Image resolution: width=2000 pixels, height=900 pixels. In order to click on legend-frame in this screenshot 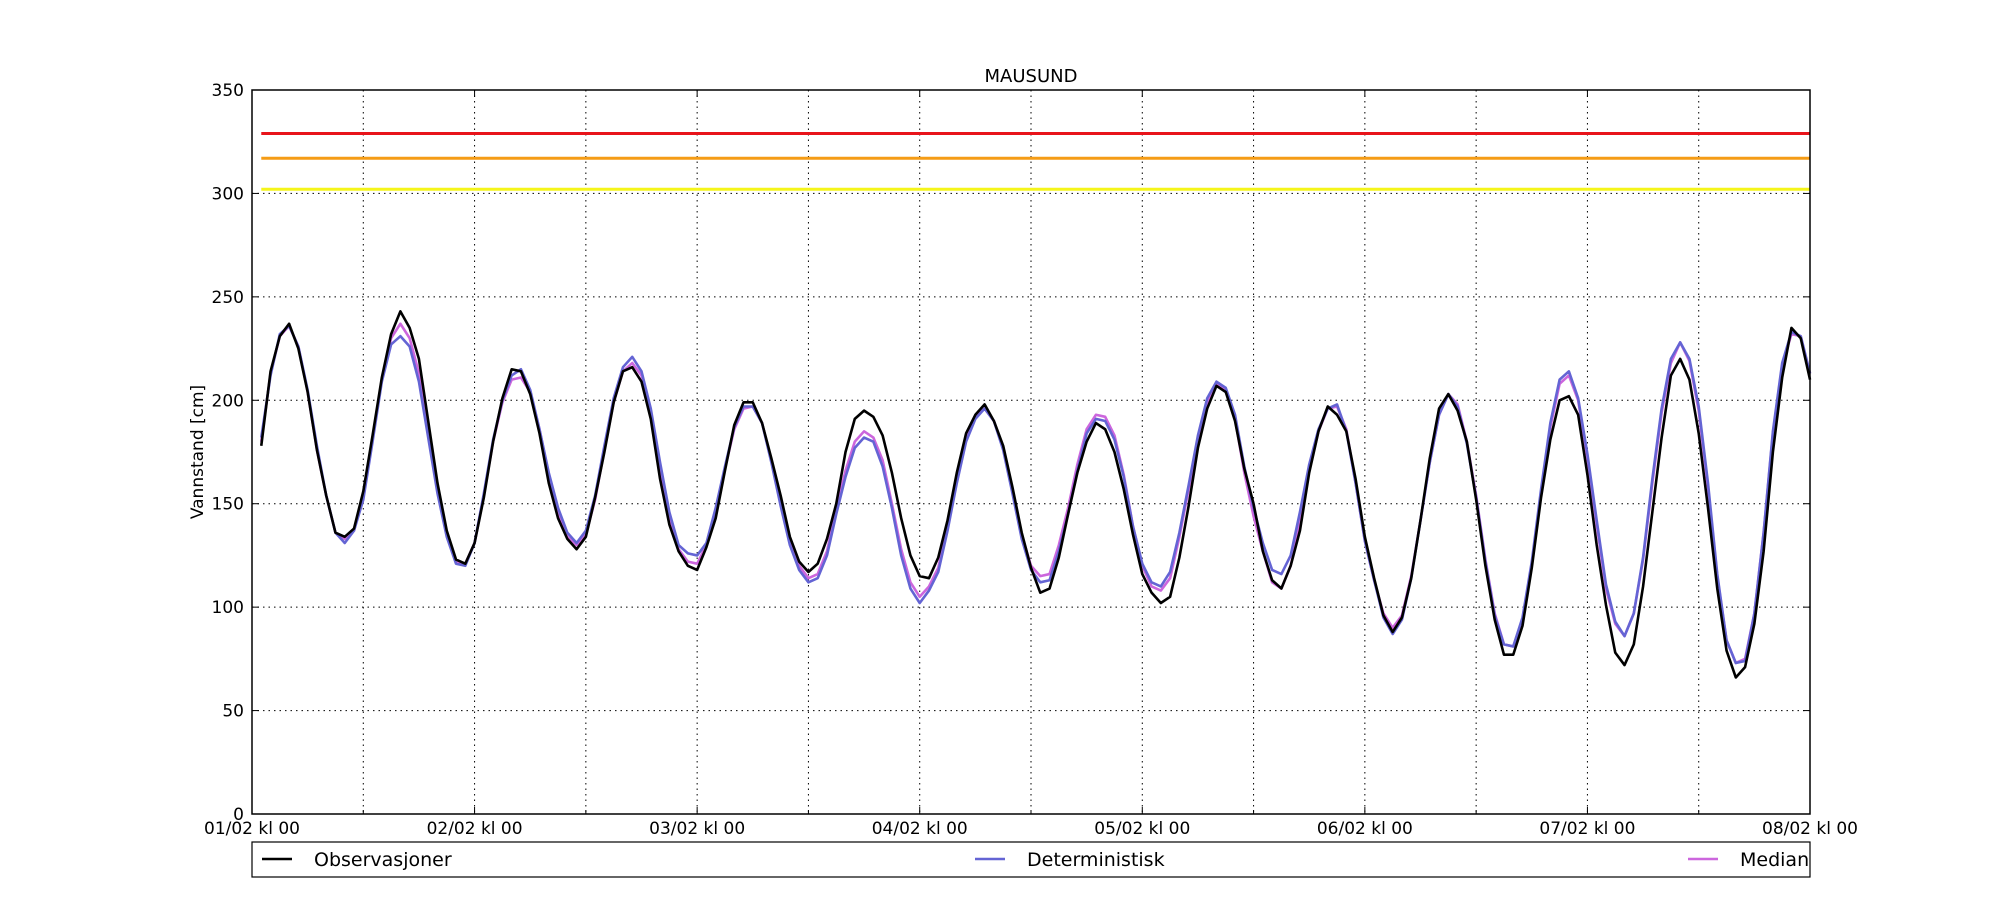, I will do `click(1031, 859)`.